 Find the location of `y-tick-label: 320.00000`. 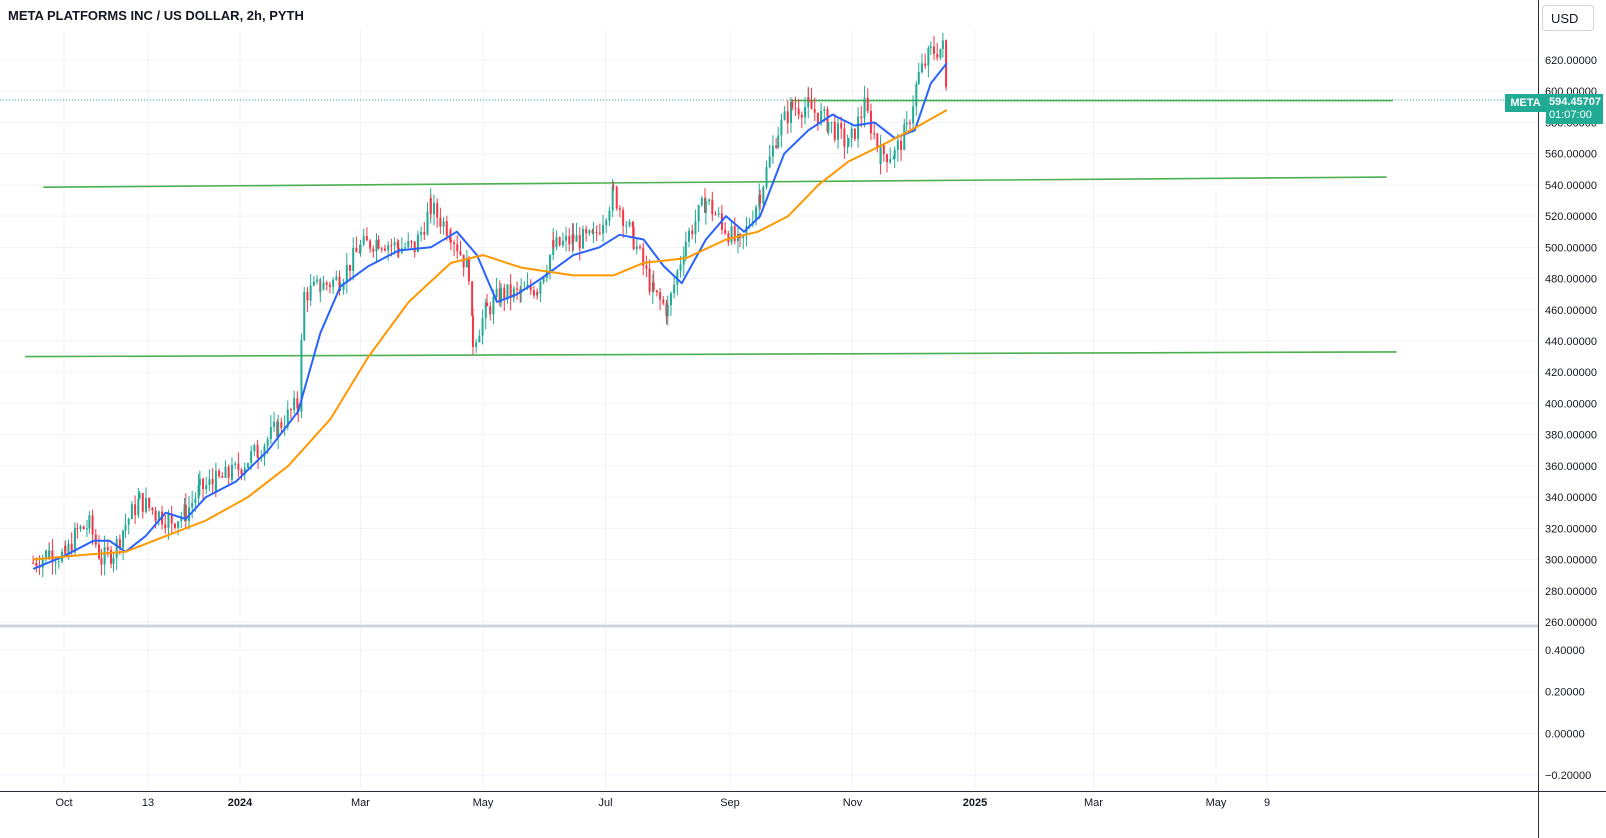

y-tick-label: 320.00000 is located at coordinates (1571, 529).